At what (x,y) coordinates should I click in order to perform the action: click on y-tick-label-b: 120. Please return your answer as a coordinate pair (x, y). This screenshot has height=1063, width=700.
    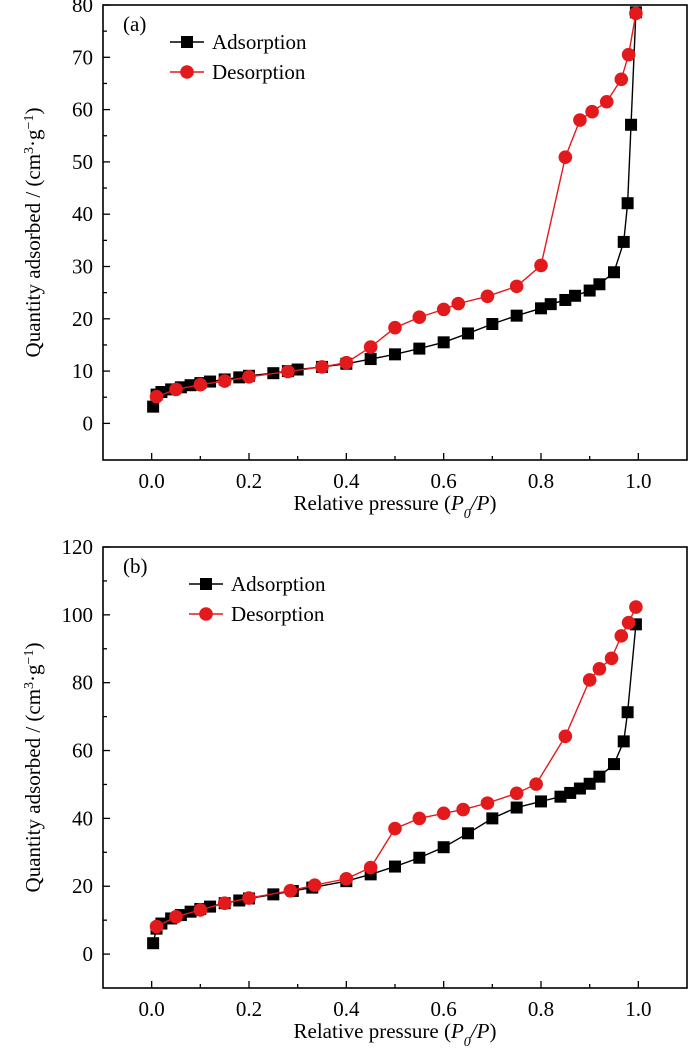
    Looking at the image, I should click on (78, 547).